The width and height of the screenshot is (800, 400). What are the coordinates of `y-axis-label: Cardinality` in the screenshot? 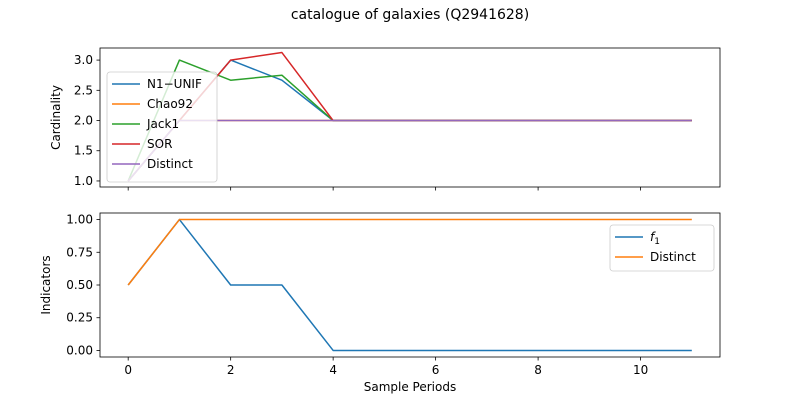 It's located at (56, 117).